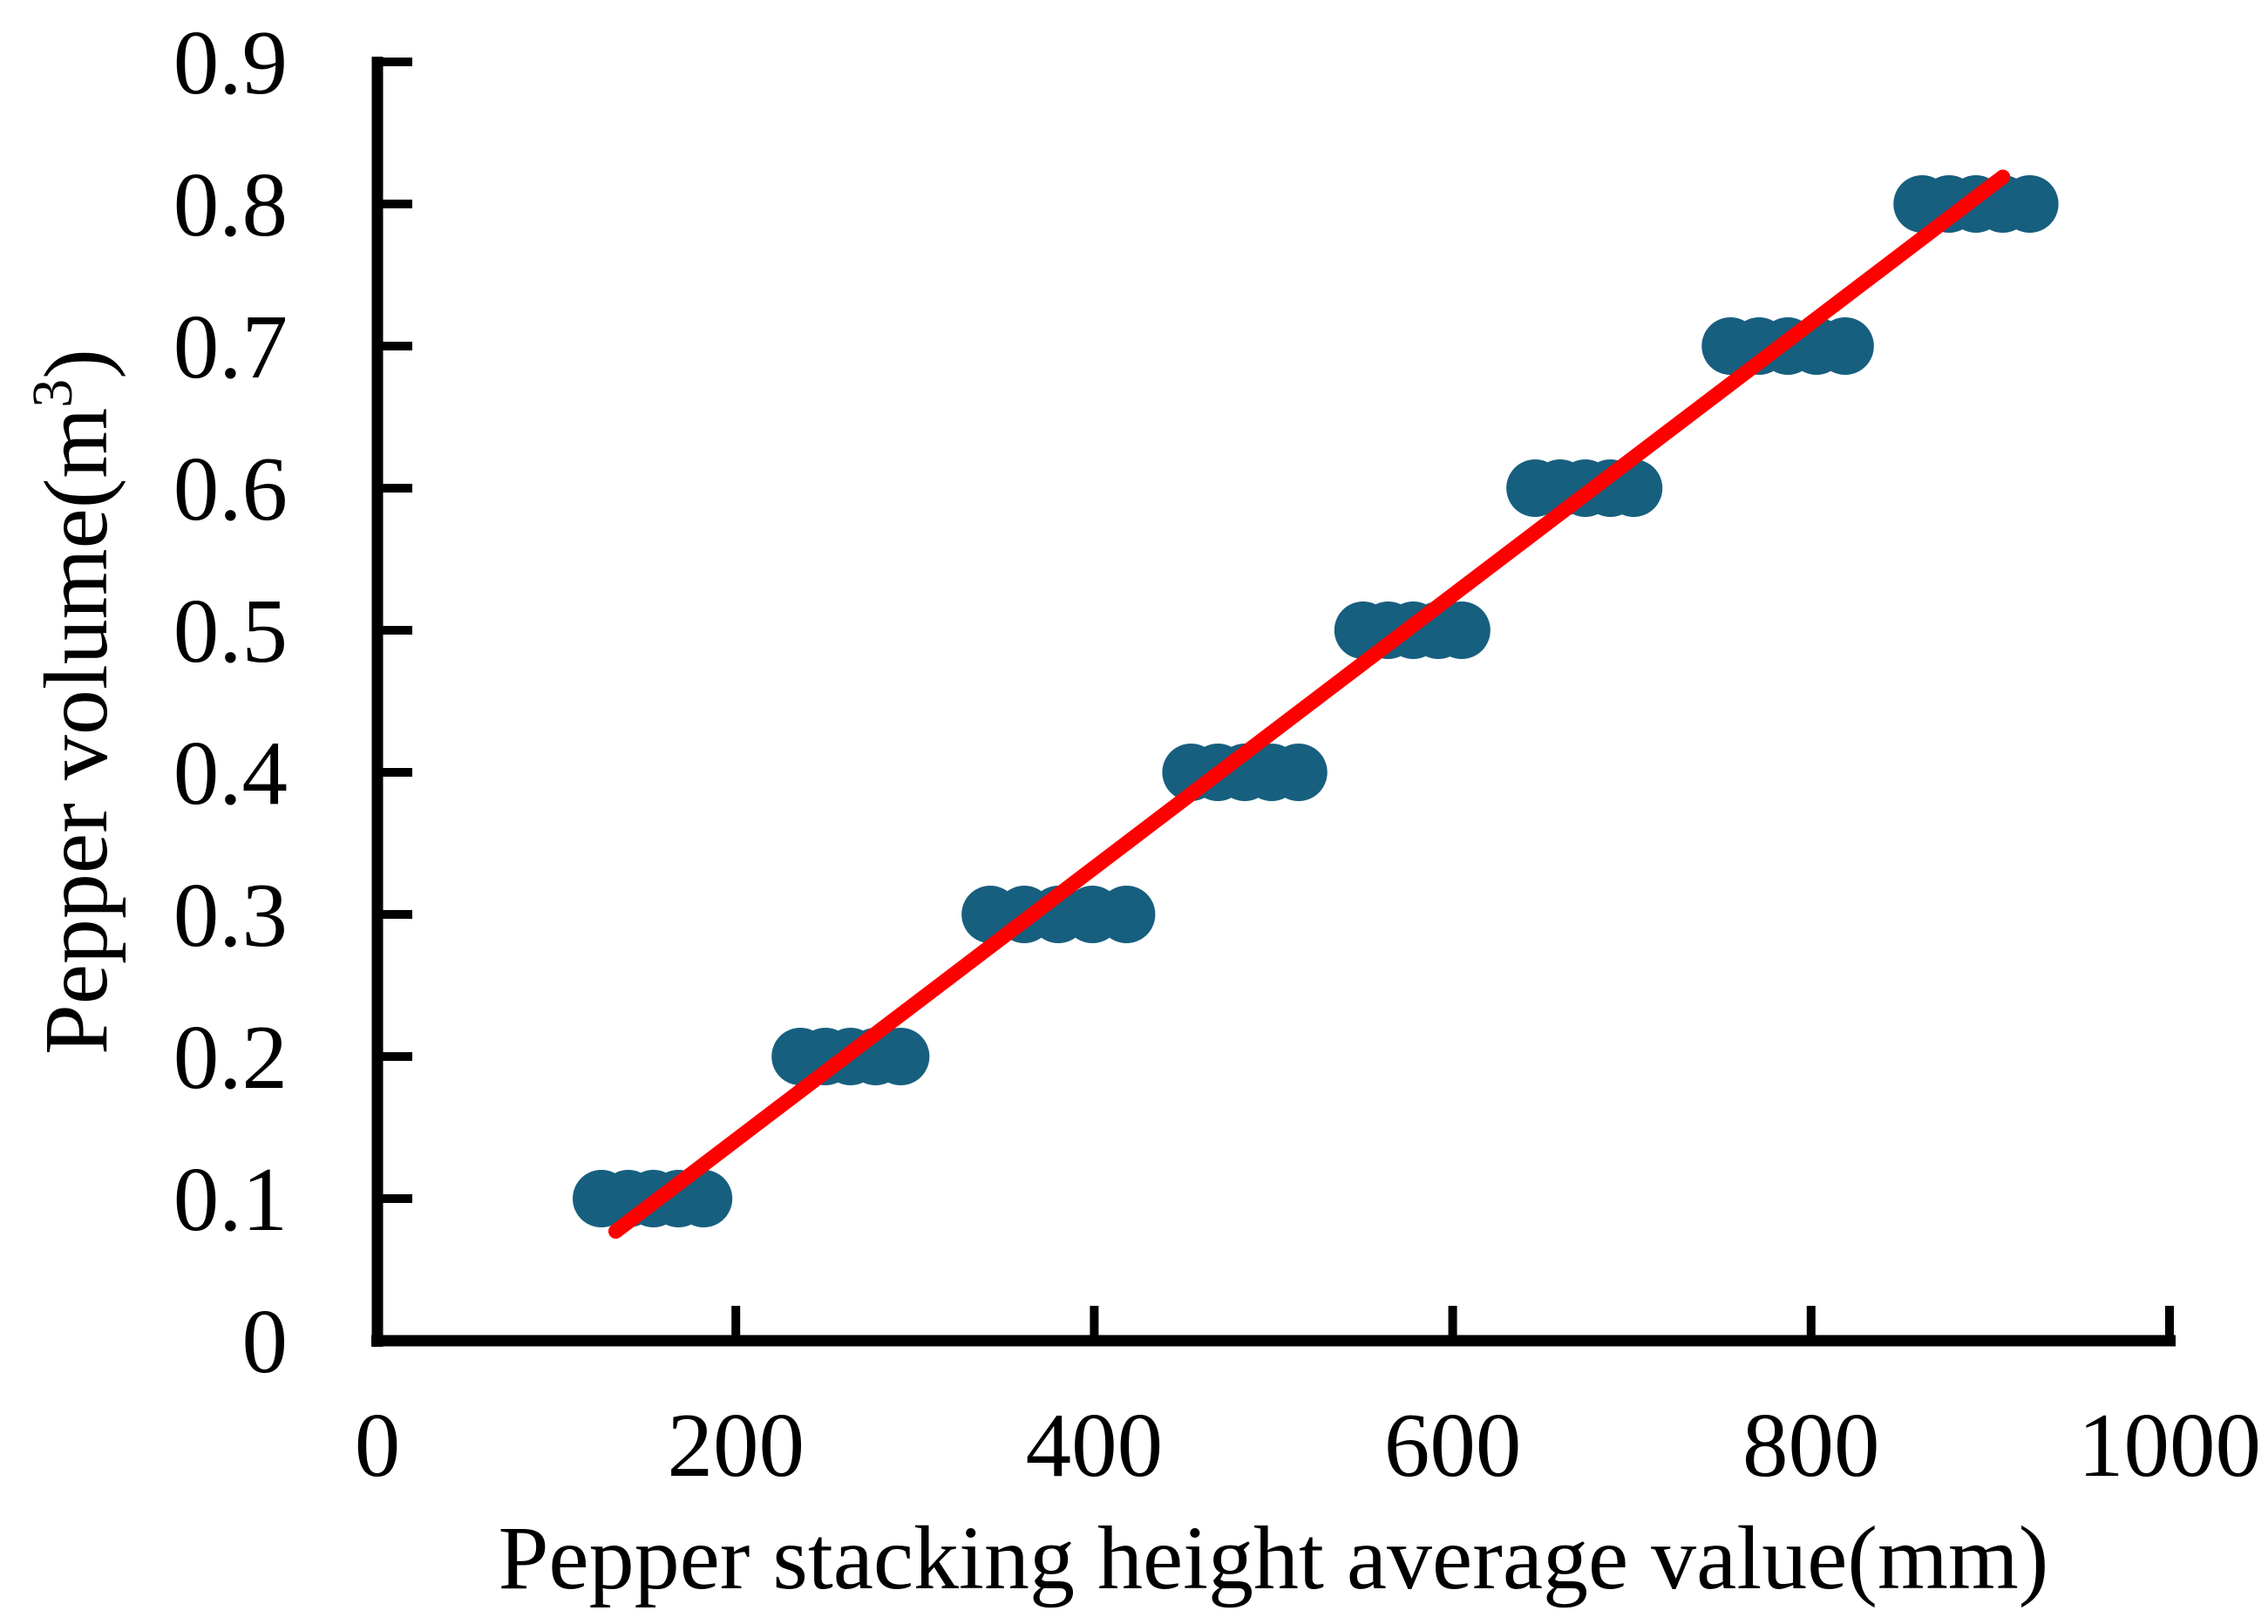  I want to click on y-axis-title-superscript: 3, so click(53, 393).